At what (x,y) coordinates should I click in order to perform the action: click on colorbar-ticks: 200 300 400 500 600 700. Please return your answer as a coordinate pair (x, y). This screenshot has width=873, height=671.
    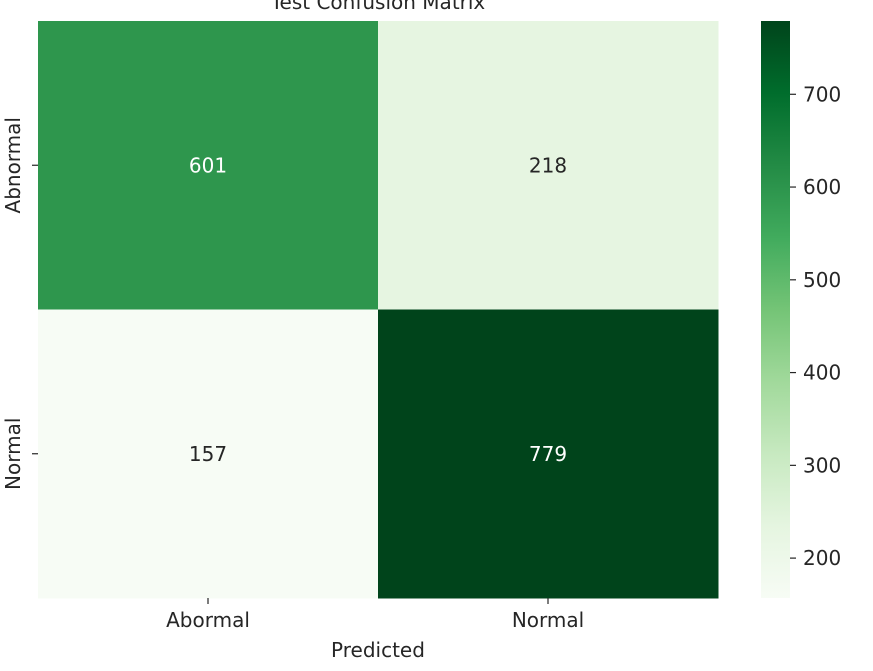
    Looking at the image, I should click on (815, 326).